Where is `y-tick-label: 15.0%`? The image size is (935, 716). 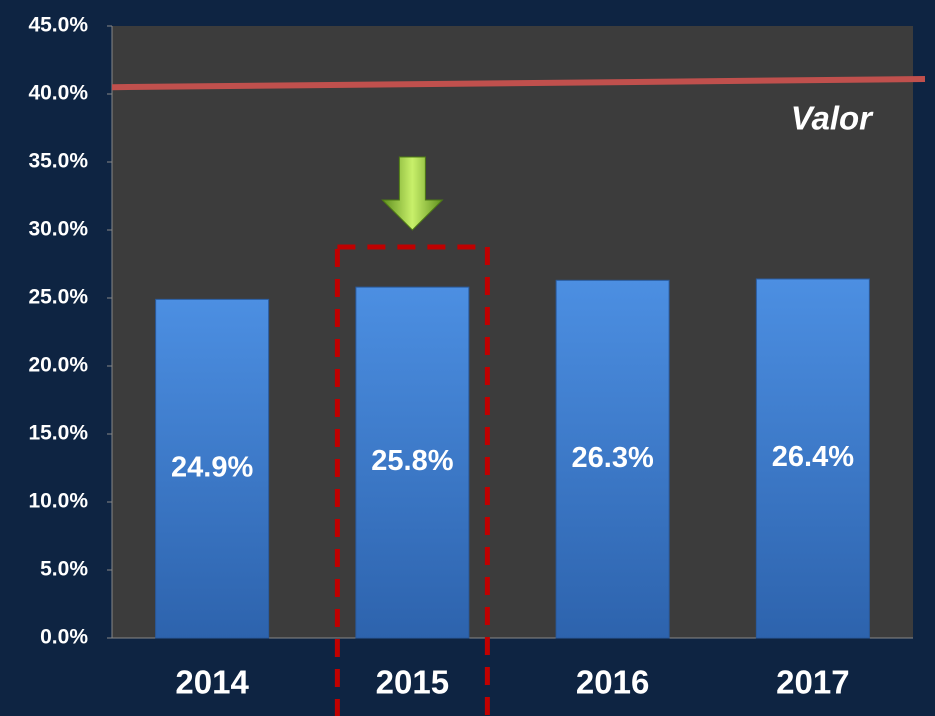
y-tick-label: 15.0% is located at coordinates (58, 433).